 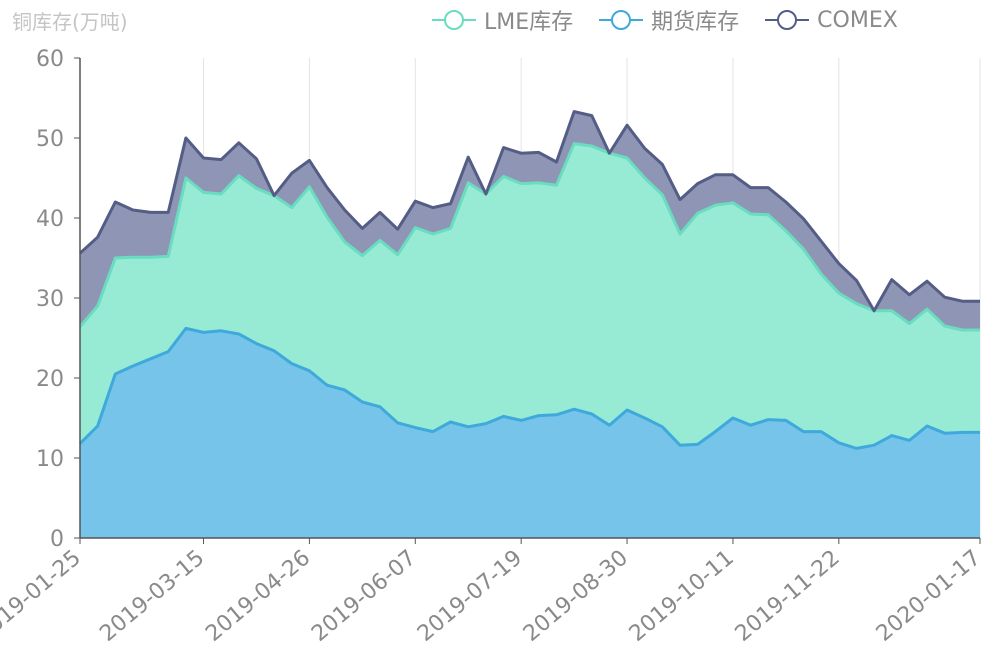 I want to click on legend-item-futures: 期货库存, so click(x=668, y=20).